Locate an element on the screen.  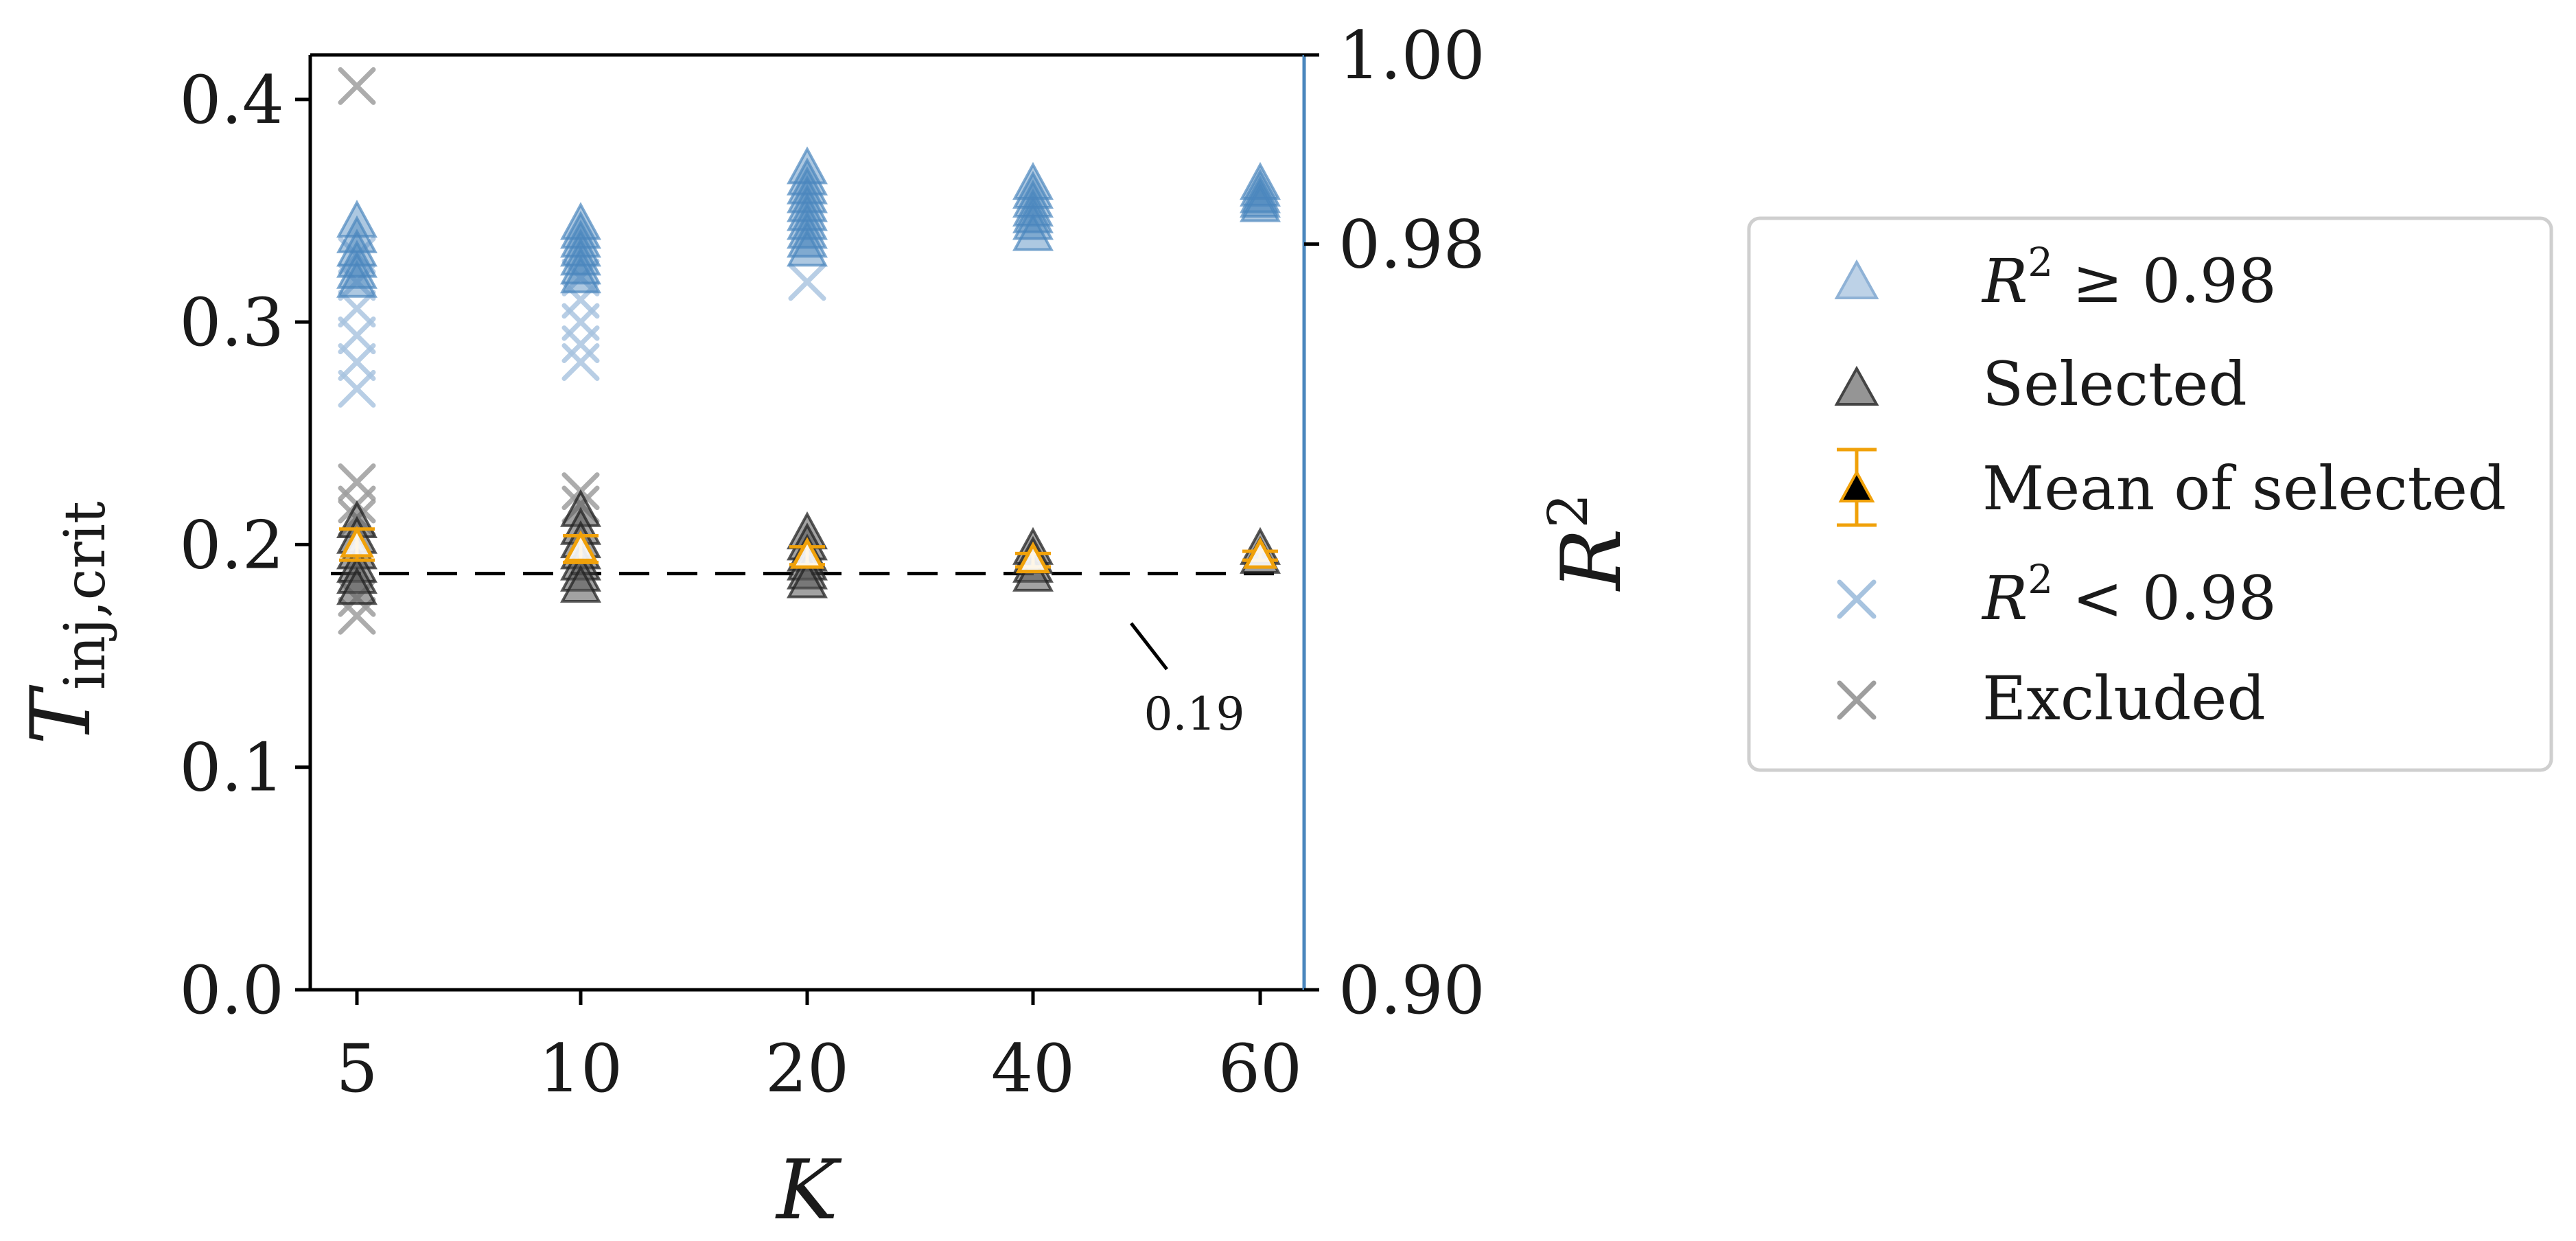
legend-item-r2-low: R2 < 0.98 is located at coordinates (2057, 595).